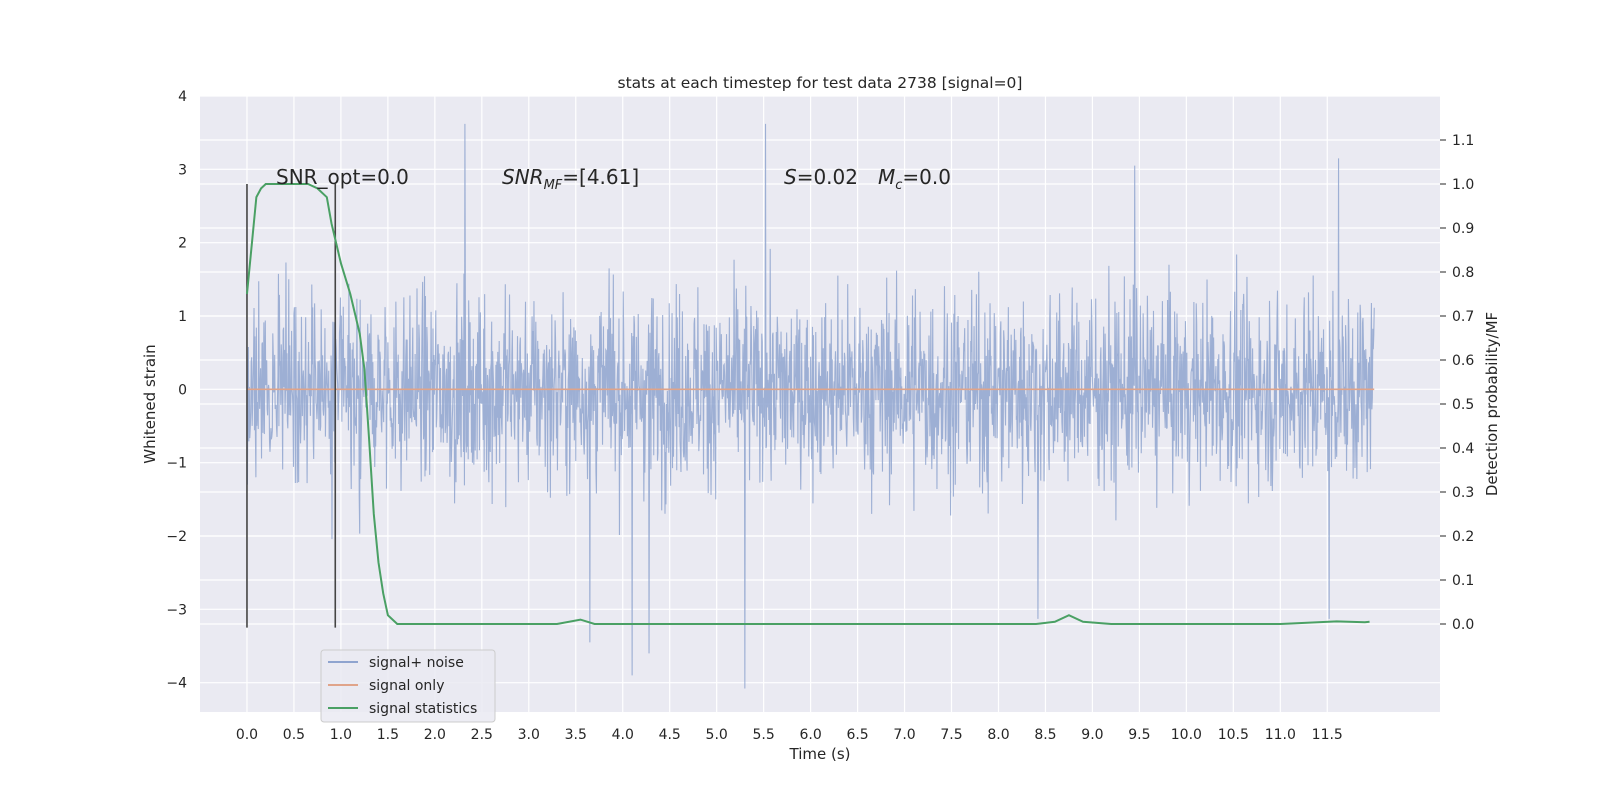 This screenshot has height=800, width=1600. I want to click on y-axis-right-ticks: 1.1 1.0 0.9 0.8 0.7 0.6 0.5 0.4 0.3 0.2 0.1 0.0, so click(1457, 383).